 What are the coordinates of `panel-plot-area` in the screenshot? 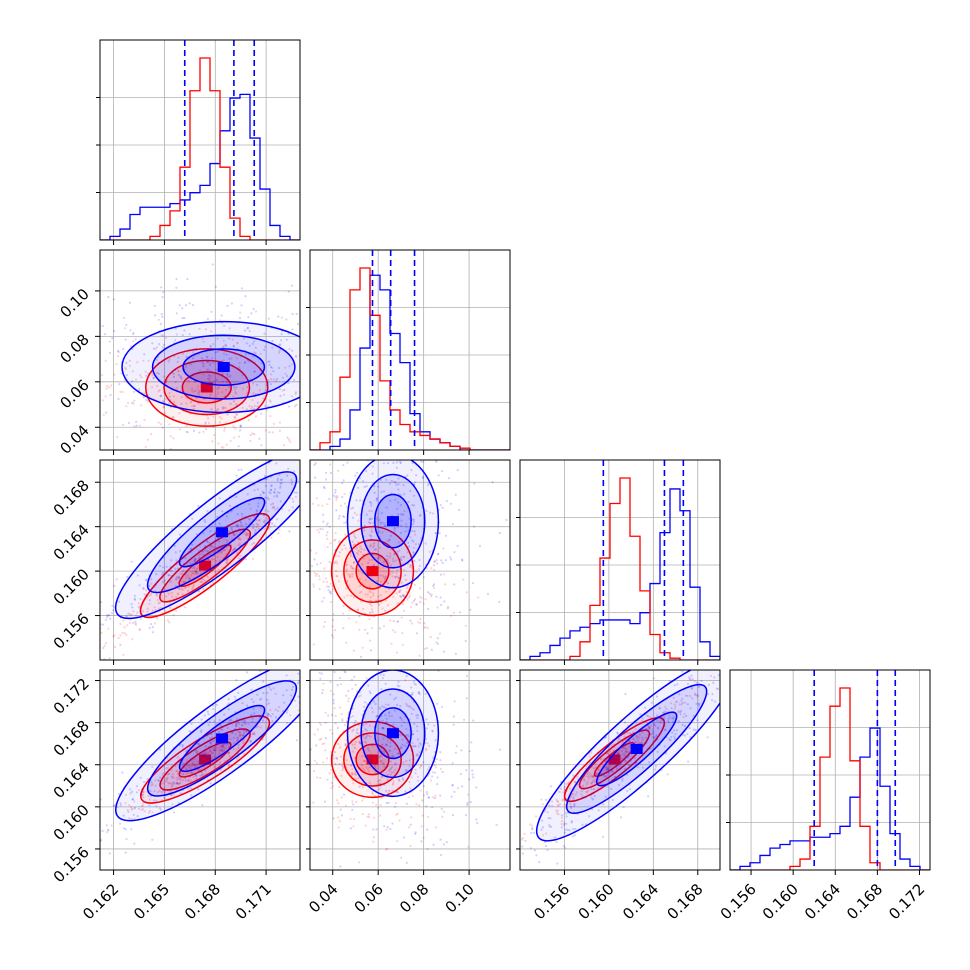 It's located at (185, 561).